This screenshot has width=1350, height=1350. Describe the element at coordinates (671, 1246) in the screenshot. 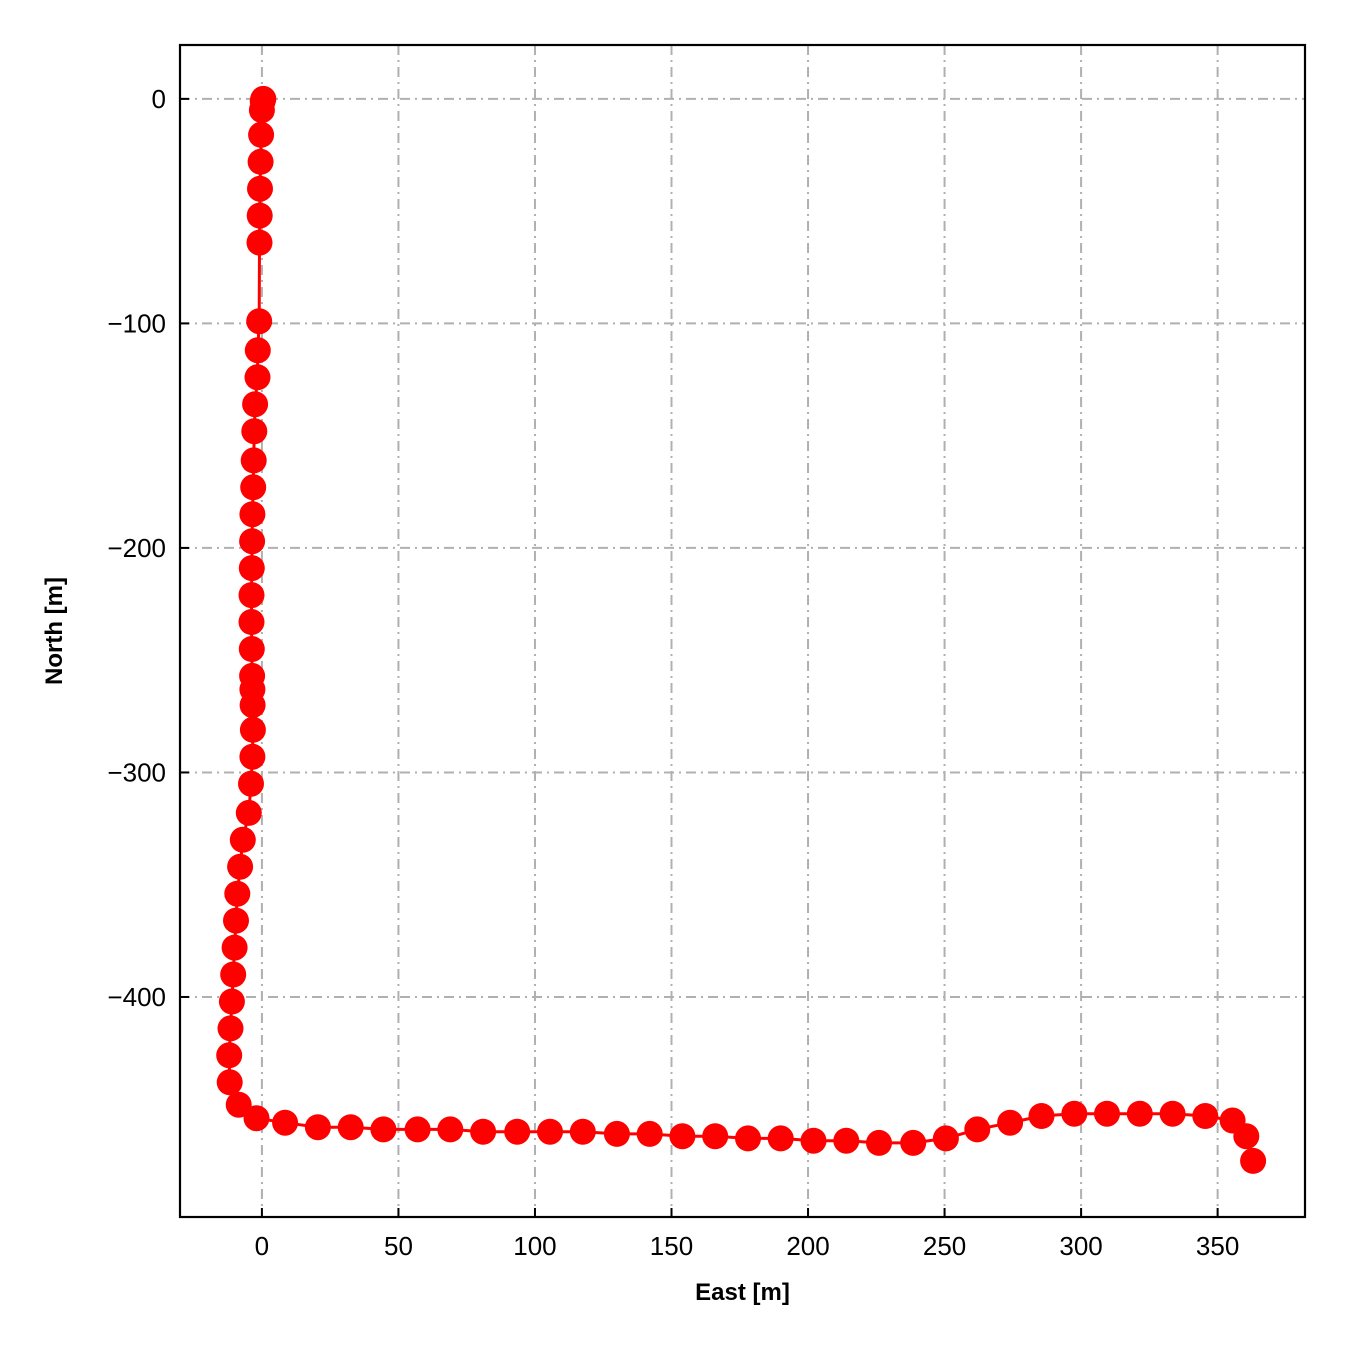

I see `x-tick-label: 150` at that location.